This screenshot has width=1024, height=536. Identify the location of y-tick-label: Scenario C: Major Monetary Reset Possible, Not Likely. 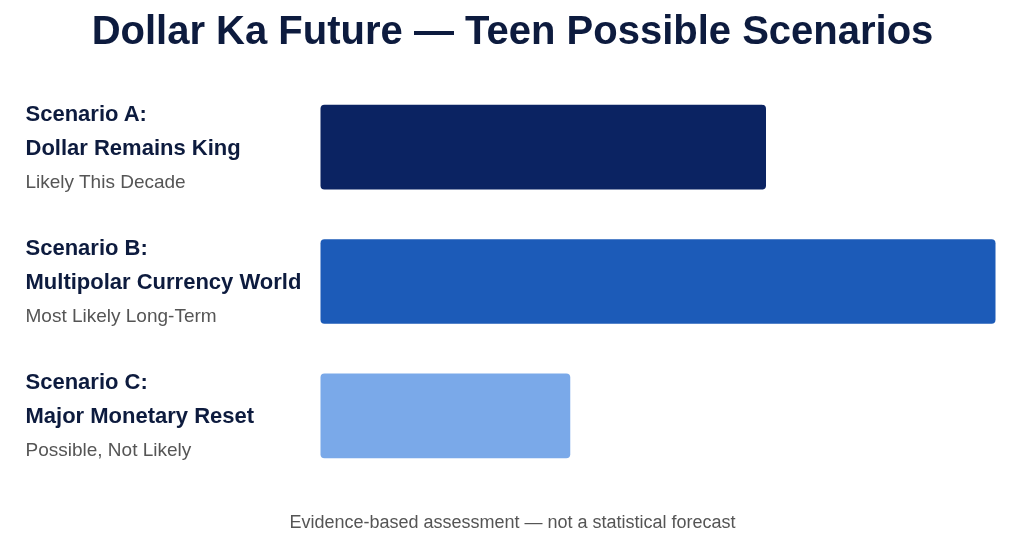
(140, 415).